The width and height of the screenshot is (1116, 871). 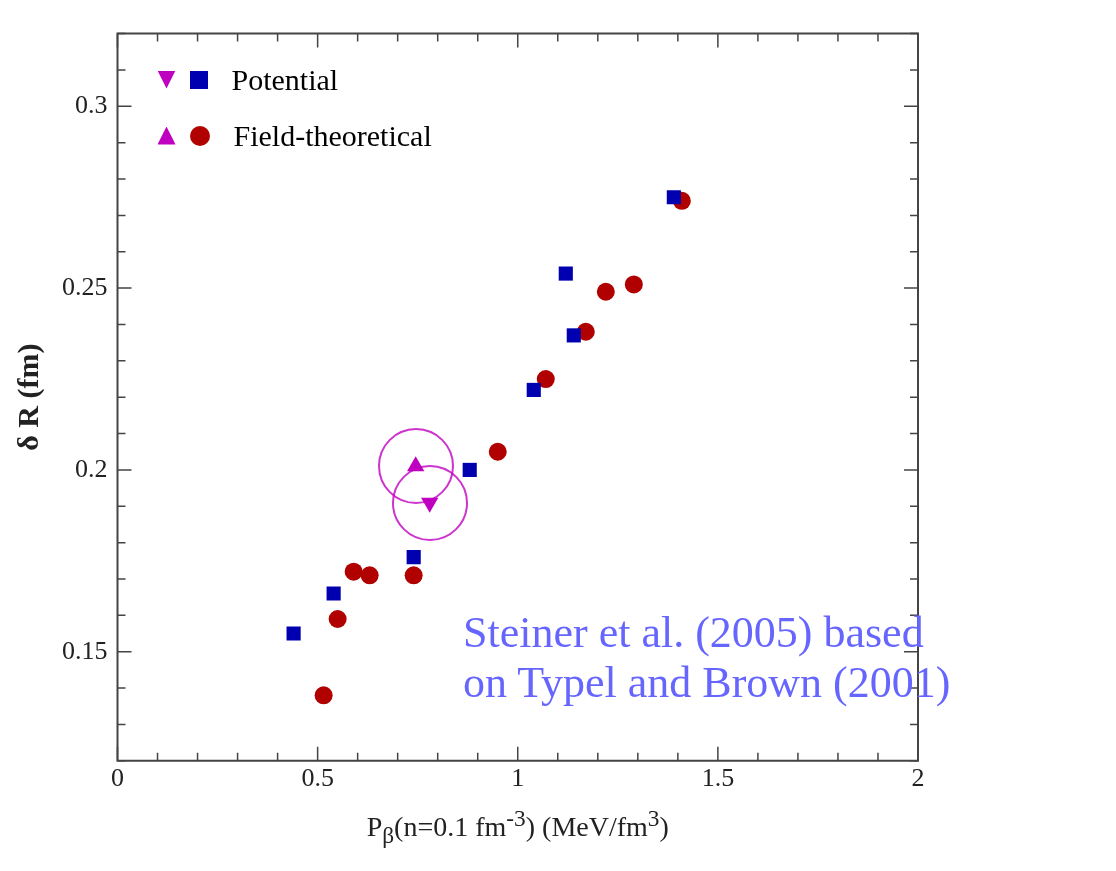 I want to click on x-tick-label: 1, so click(x=518, y=778).